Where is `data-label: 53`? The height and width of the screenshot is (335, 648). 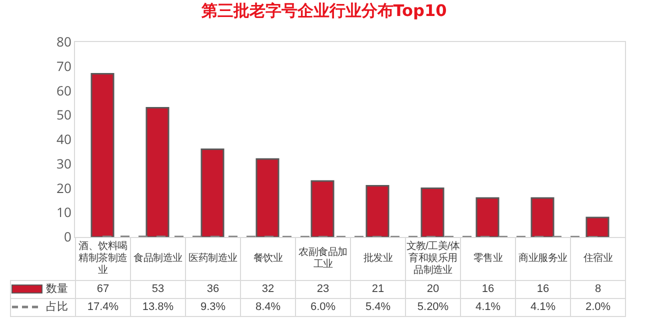 data-label: 53 is located at coordinates (158, 289).